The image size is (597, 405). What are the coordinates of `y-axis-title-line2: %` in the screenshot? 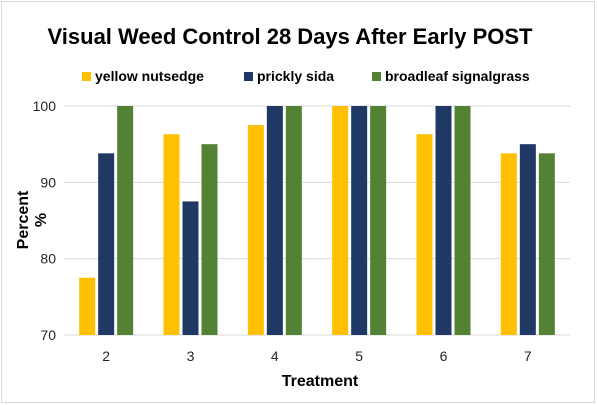 It's located at (41, 220).